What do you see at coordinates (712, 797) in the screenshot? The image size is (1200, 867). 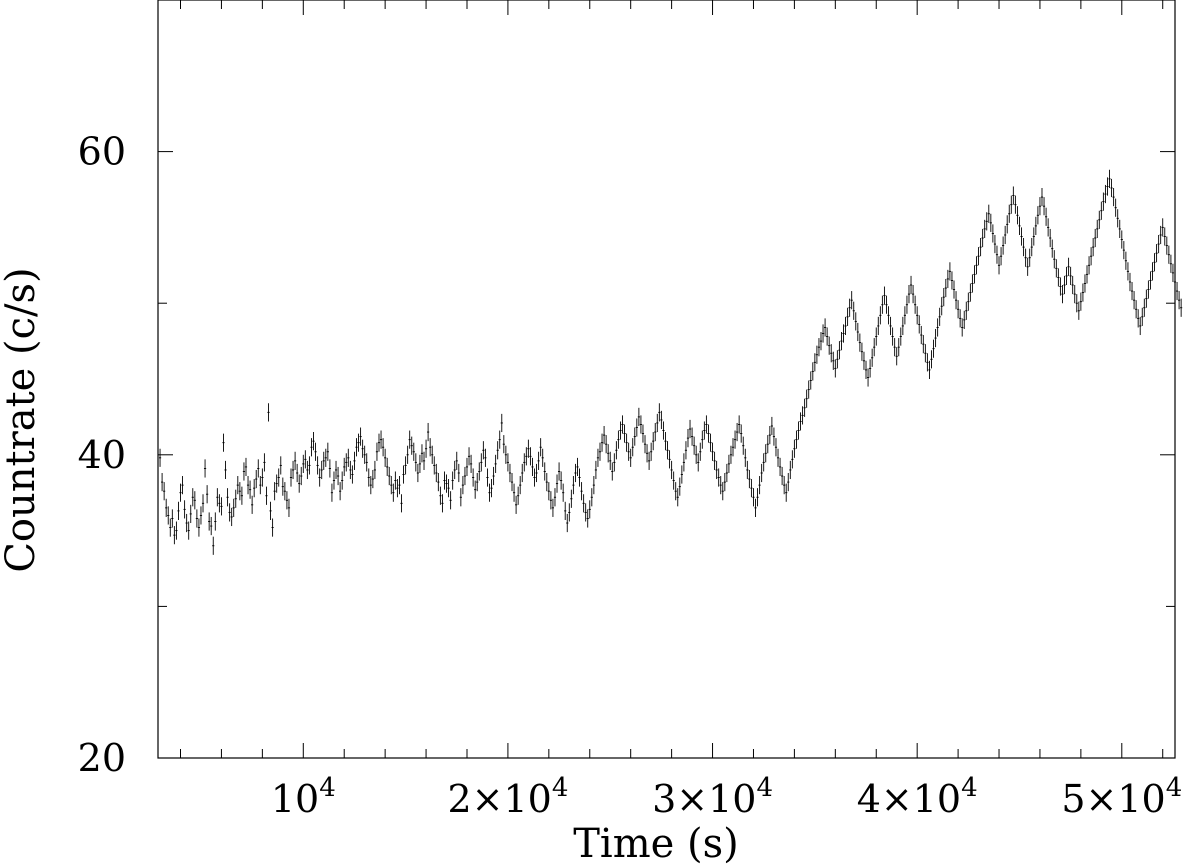 I see `x-tick-label: 3×104` at bounding box center [712, 797].